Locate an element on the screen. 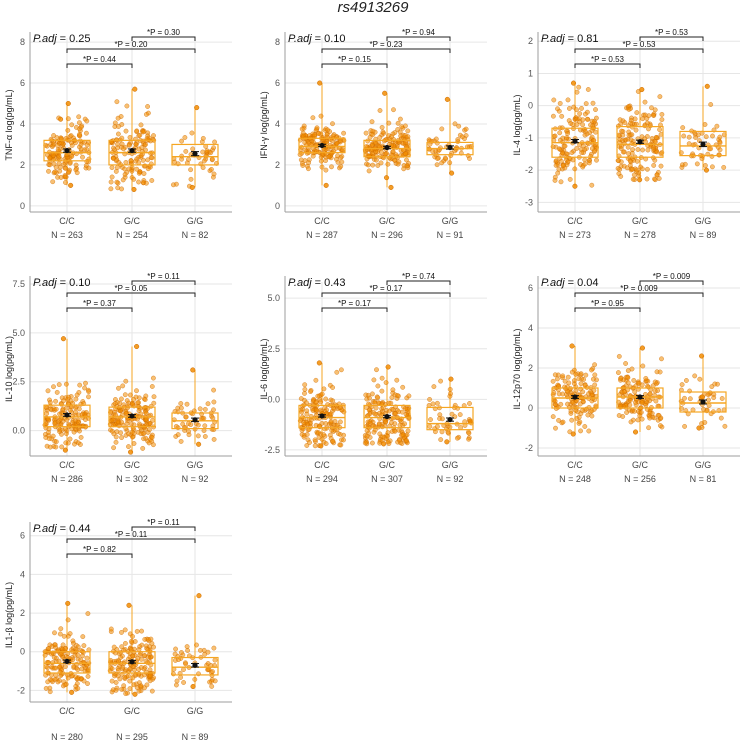 The height and width of the screenshot is (752, 746). x-category-label: G/C is located at coordinates (640, 465).